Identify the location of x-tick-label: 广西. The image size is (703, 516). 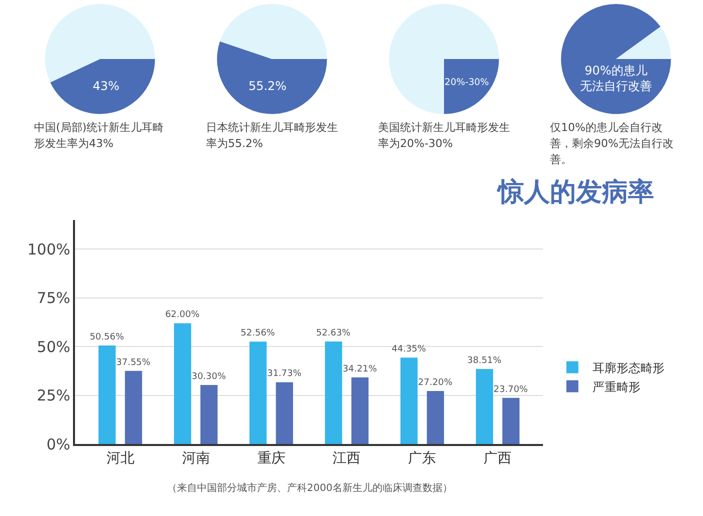
(498, 458).